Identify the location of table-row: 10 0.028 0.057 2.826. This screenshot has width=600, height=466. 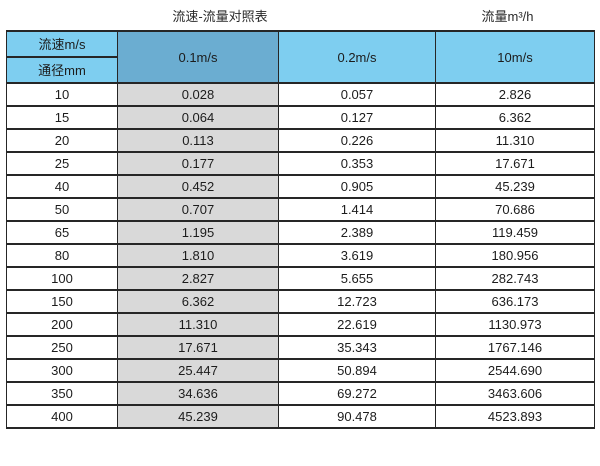
(300, 94).